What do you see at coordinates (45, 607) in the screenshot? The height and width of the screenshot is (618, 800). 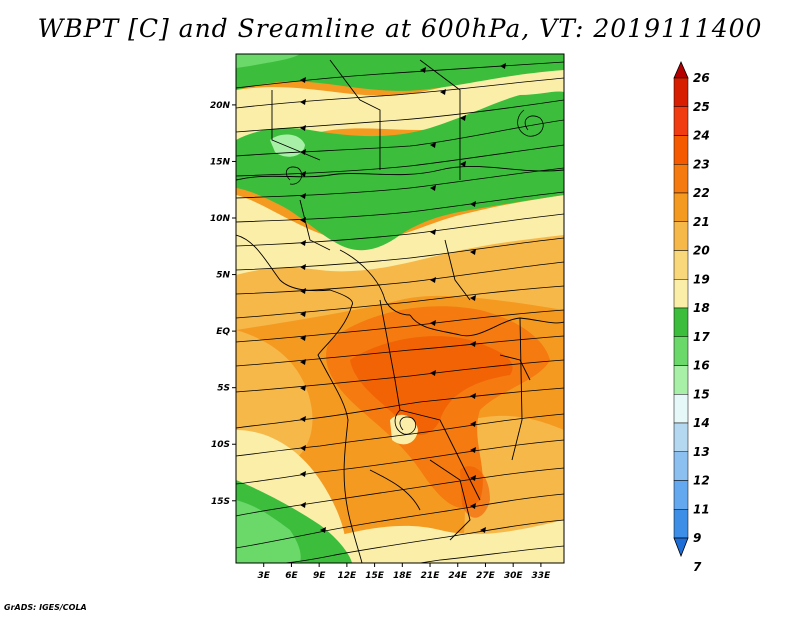 I see `grads-credit: GrADS: IGES/COLA` at bounding box center [45, 607].